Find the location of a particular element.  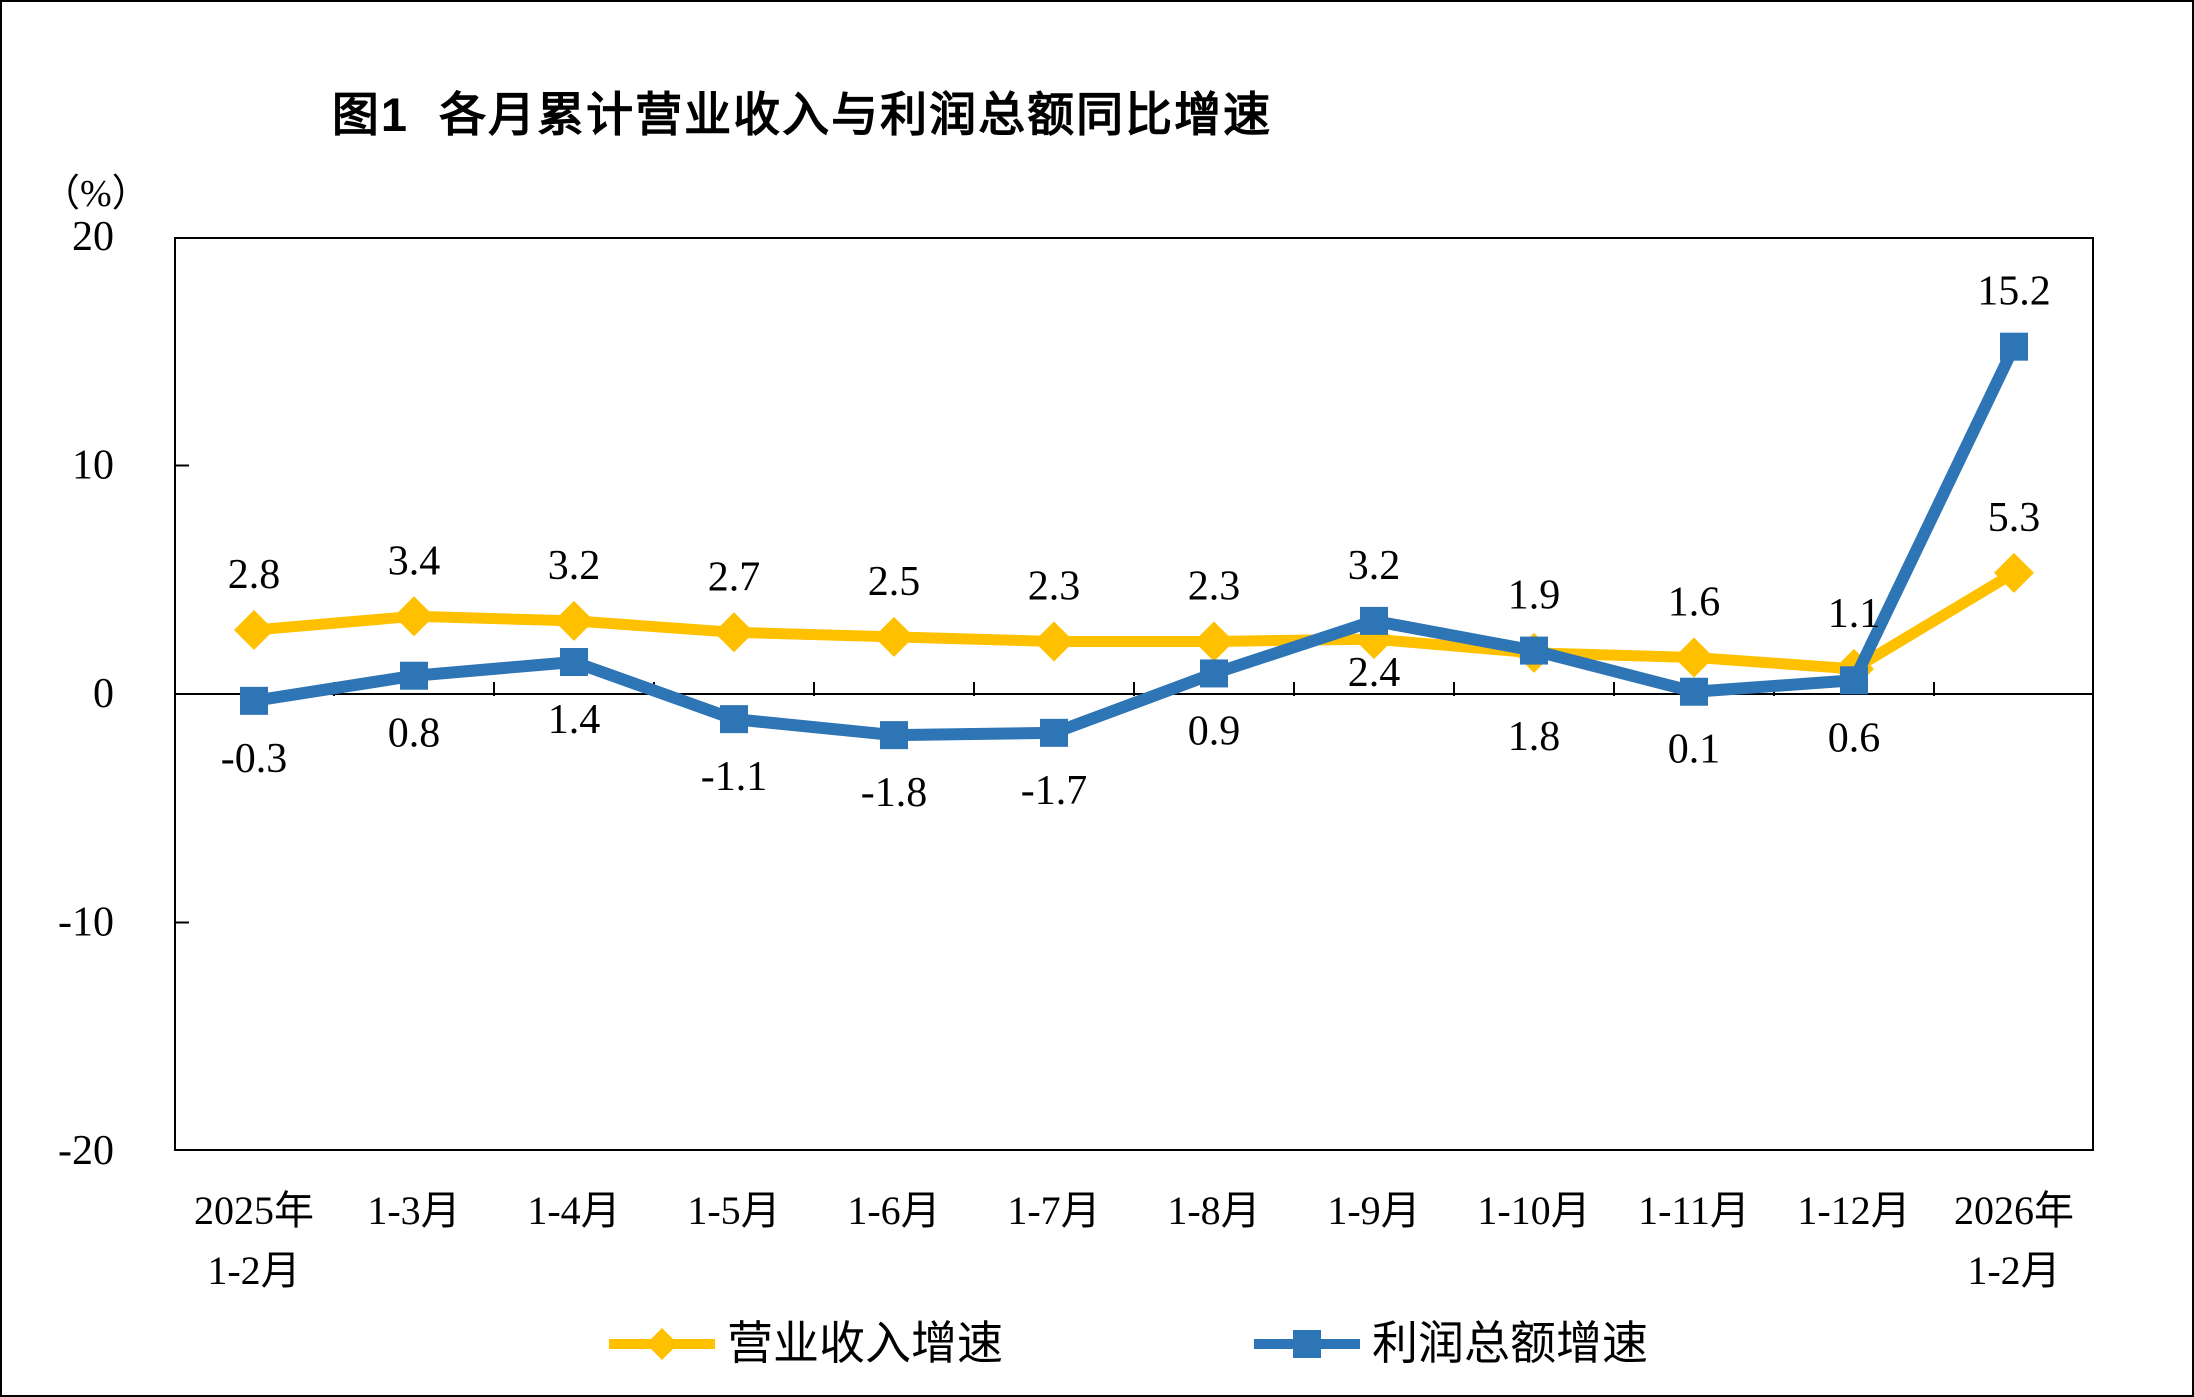

y-tick-label: 20 is located at coordinates (93, 237).